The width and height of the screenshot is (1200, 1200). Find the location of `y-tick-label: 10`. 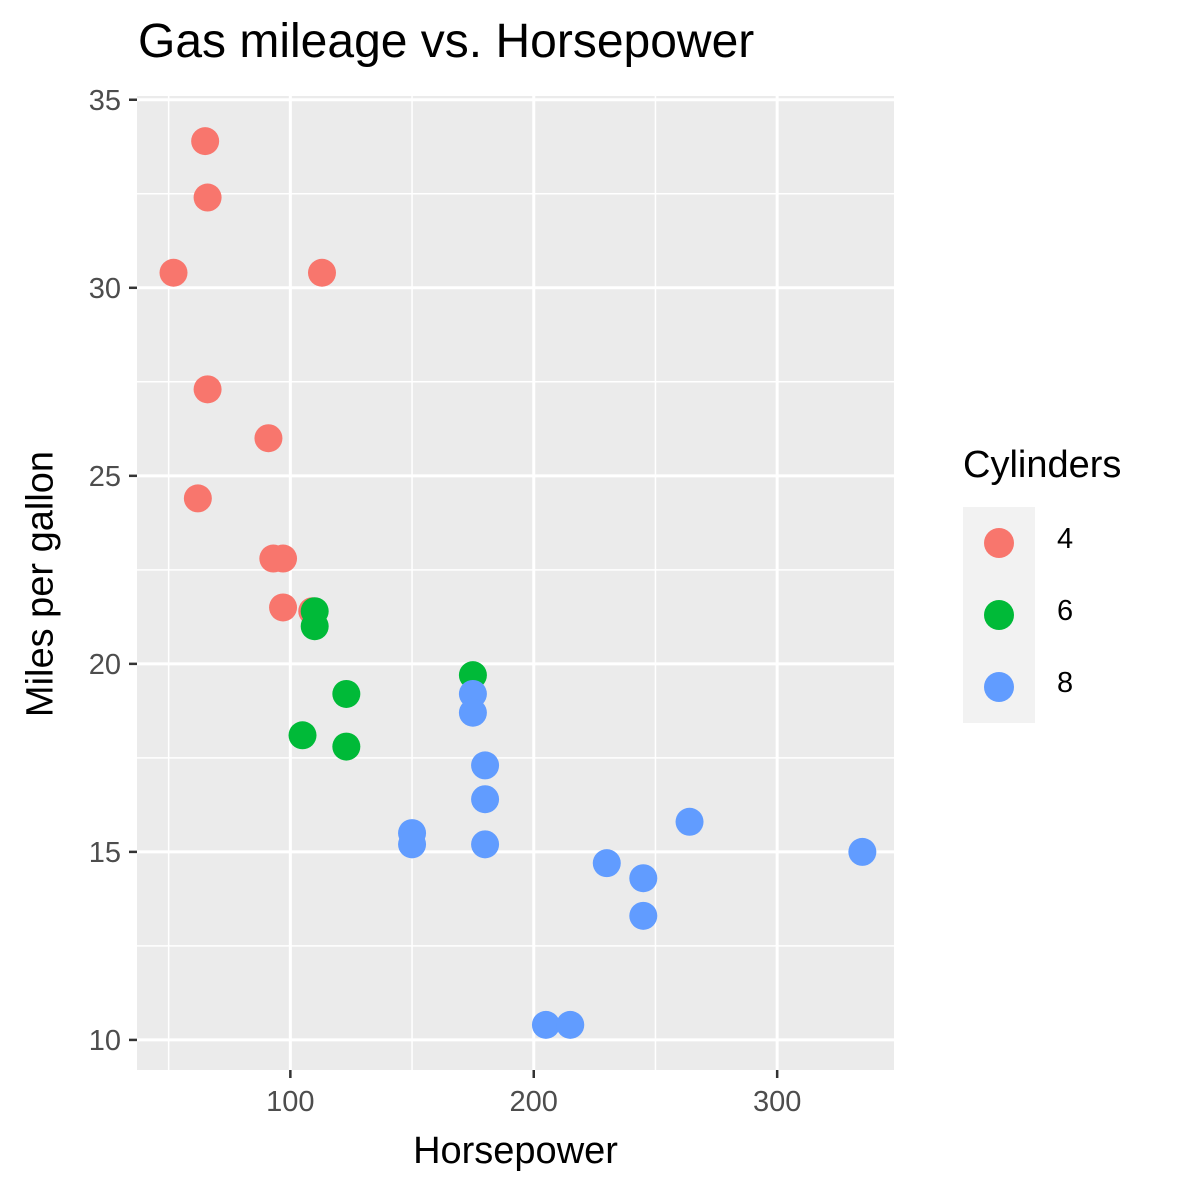

y-tick-label: 10 is located at coordinates (105, 1041).